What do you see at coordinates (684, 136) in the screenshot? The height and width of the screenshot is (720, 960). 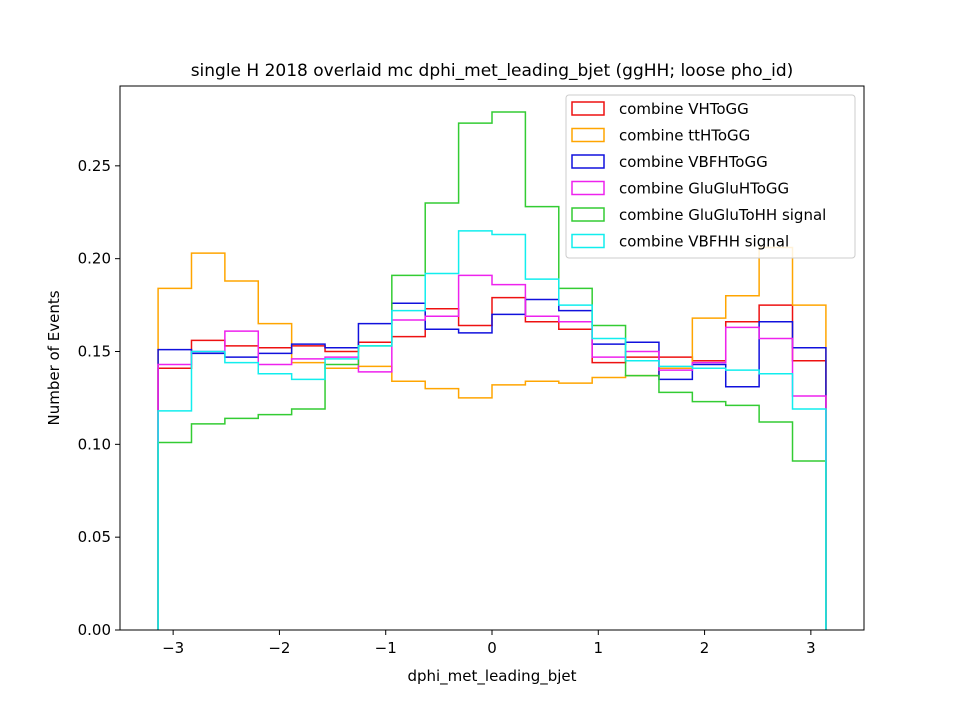 I see `legend-label-1: combine ttHToGG` at bounding box center [684, 136].